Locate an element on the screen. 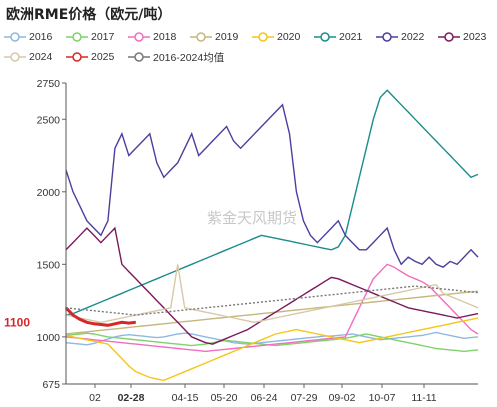 Image resolution: width=497 pixels, height=407 pixels. x-tick-label: 02 is located at coordinates (95, 398).